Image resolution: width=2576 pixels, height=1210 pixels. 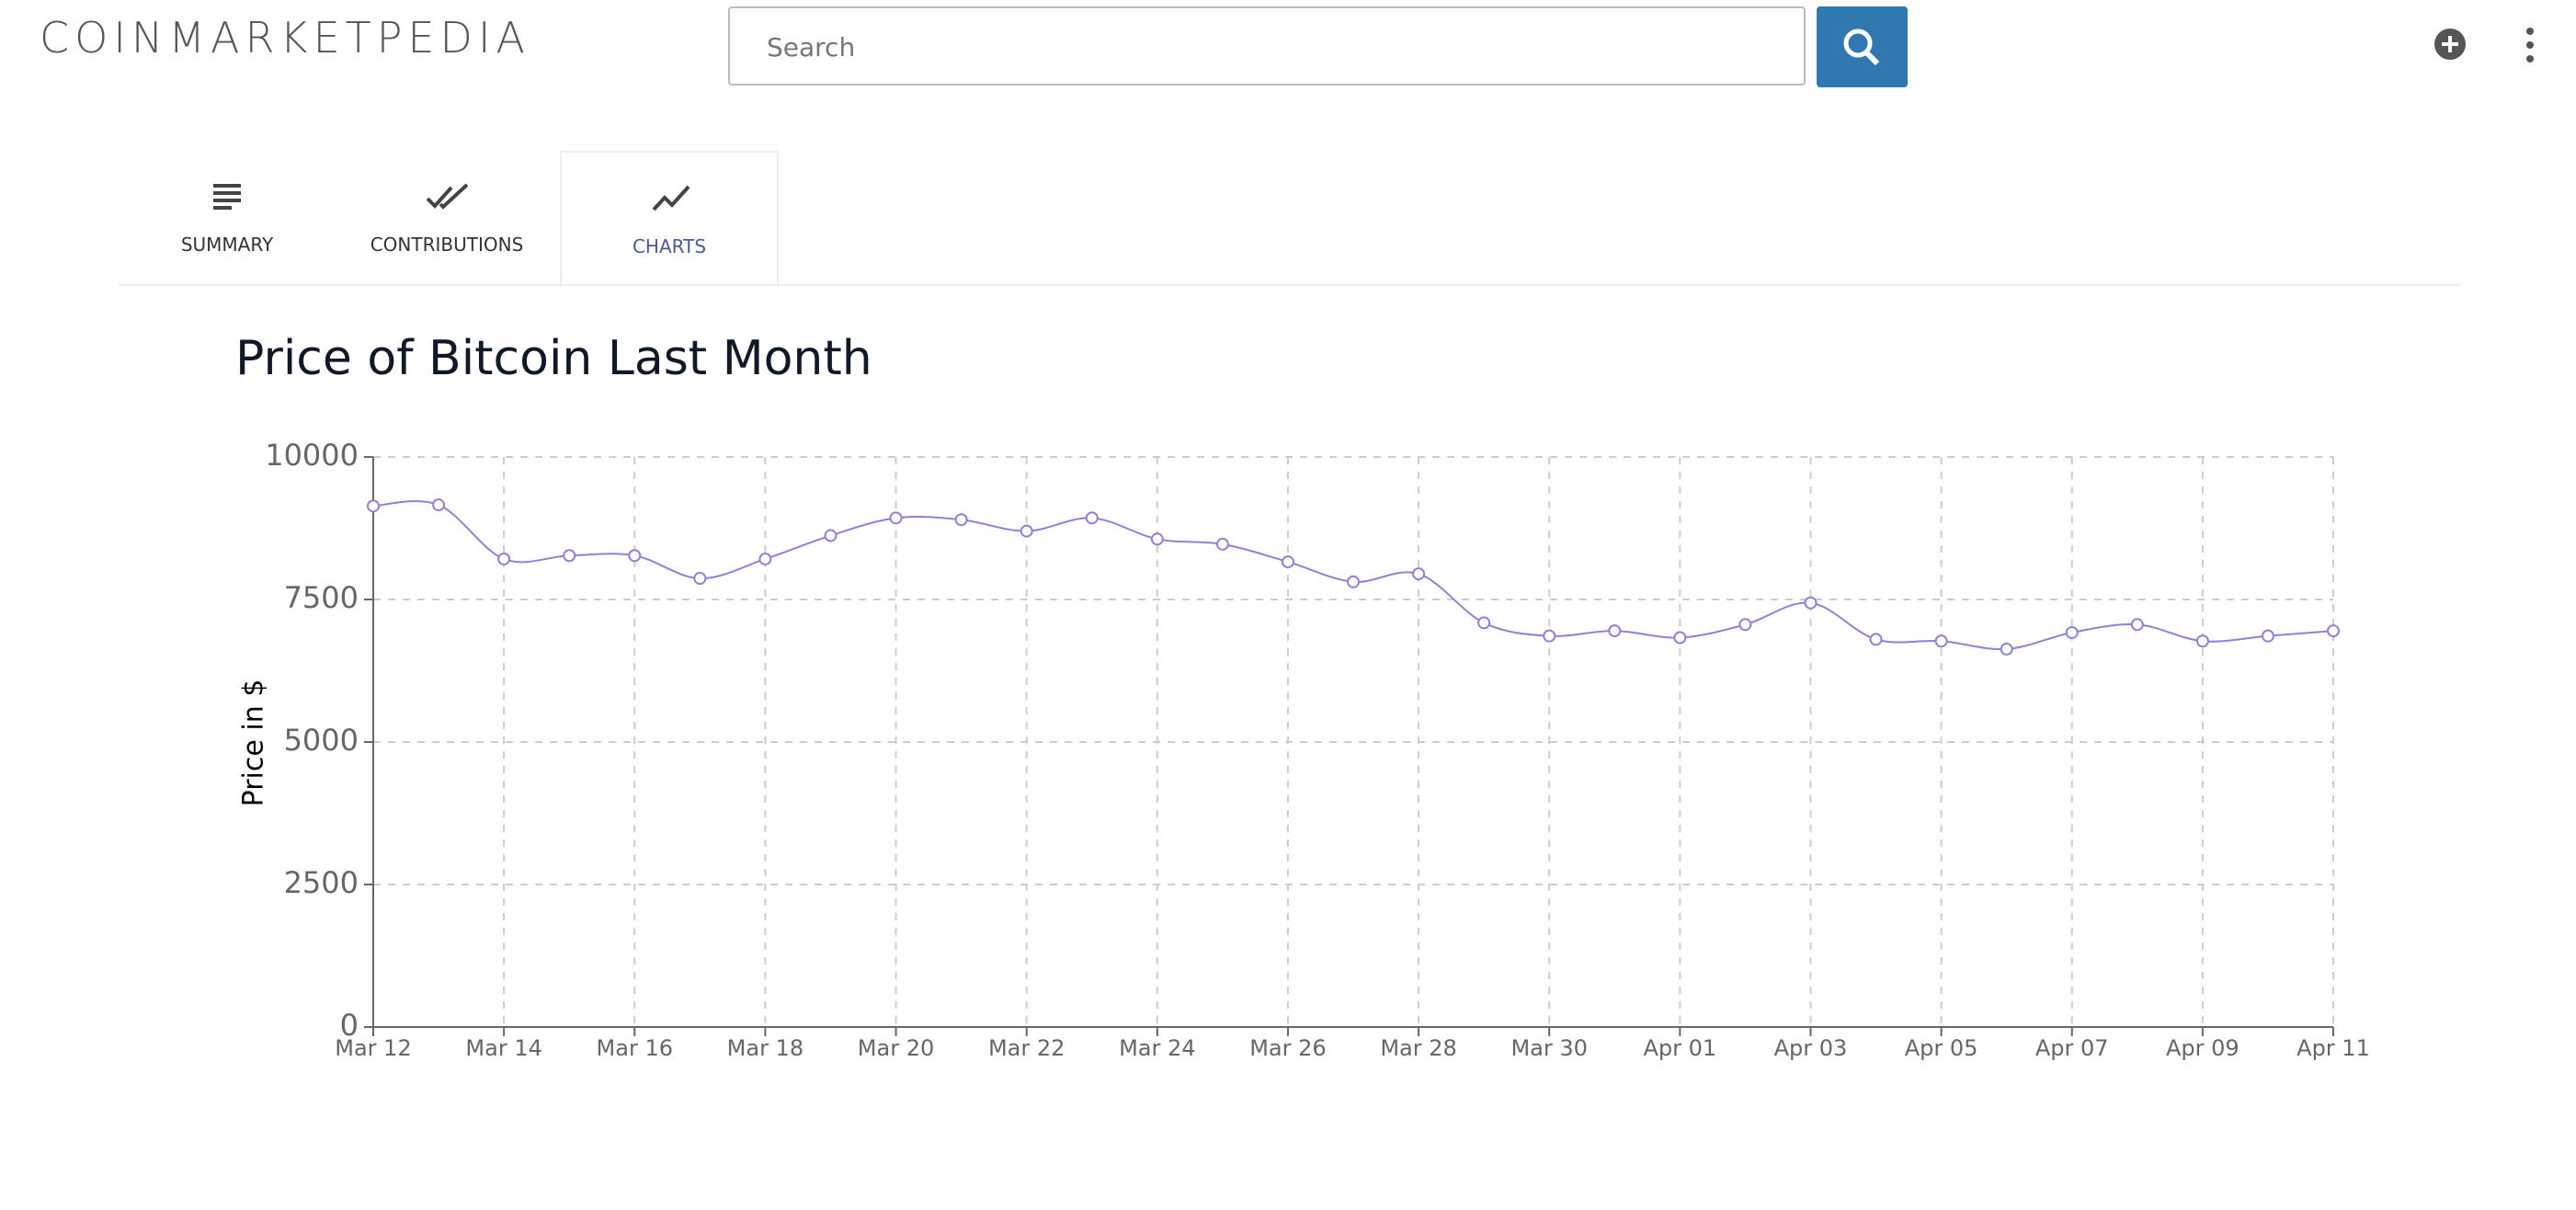 I want to click on x-tick-label: Mar 14, so click(x=503, y=1048).